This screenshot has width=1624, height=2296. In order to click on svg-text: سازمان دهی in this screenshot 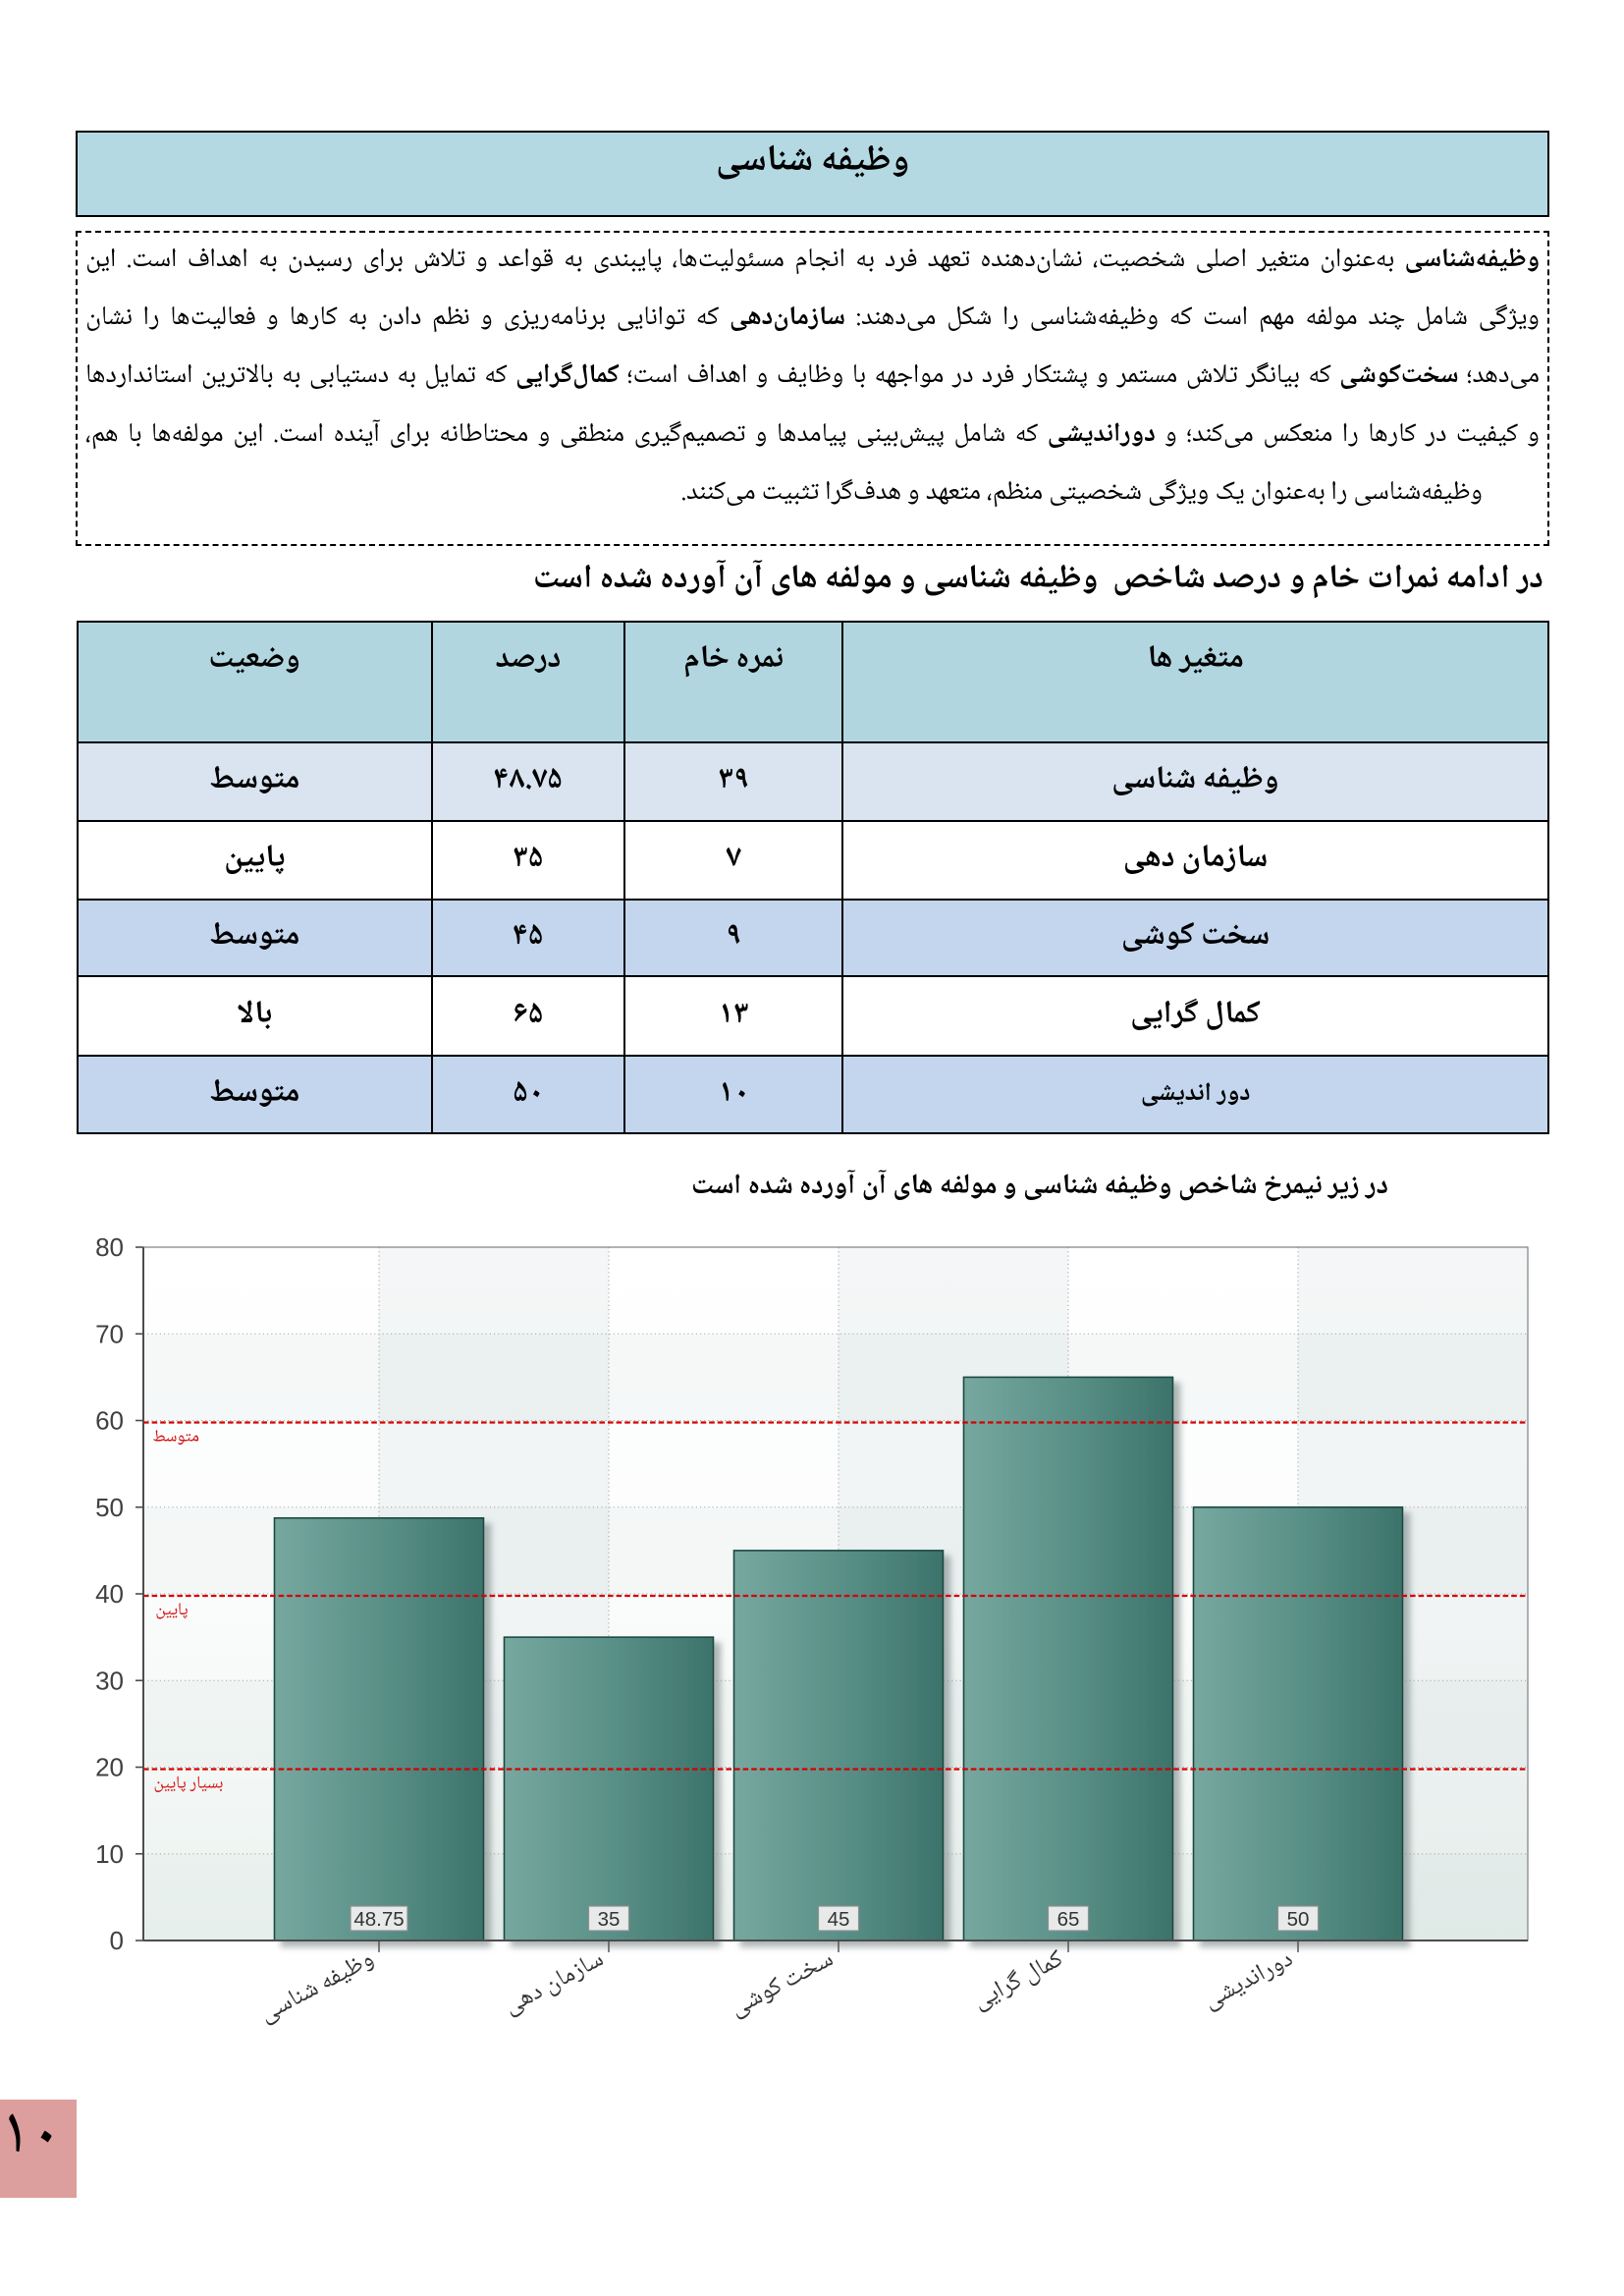, I will do `click(555, 1984)`.